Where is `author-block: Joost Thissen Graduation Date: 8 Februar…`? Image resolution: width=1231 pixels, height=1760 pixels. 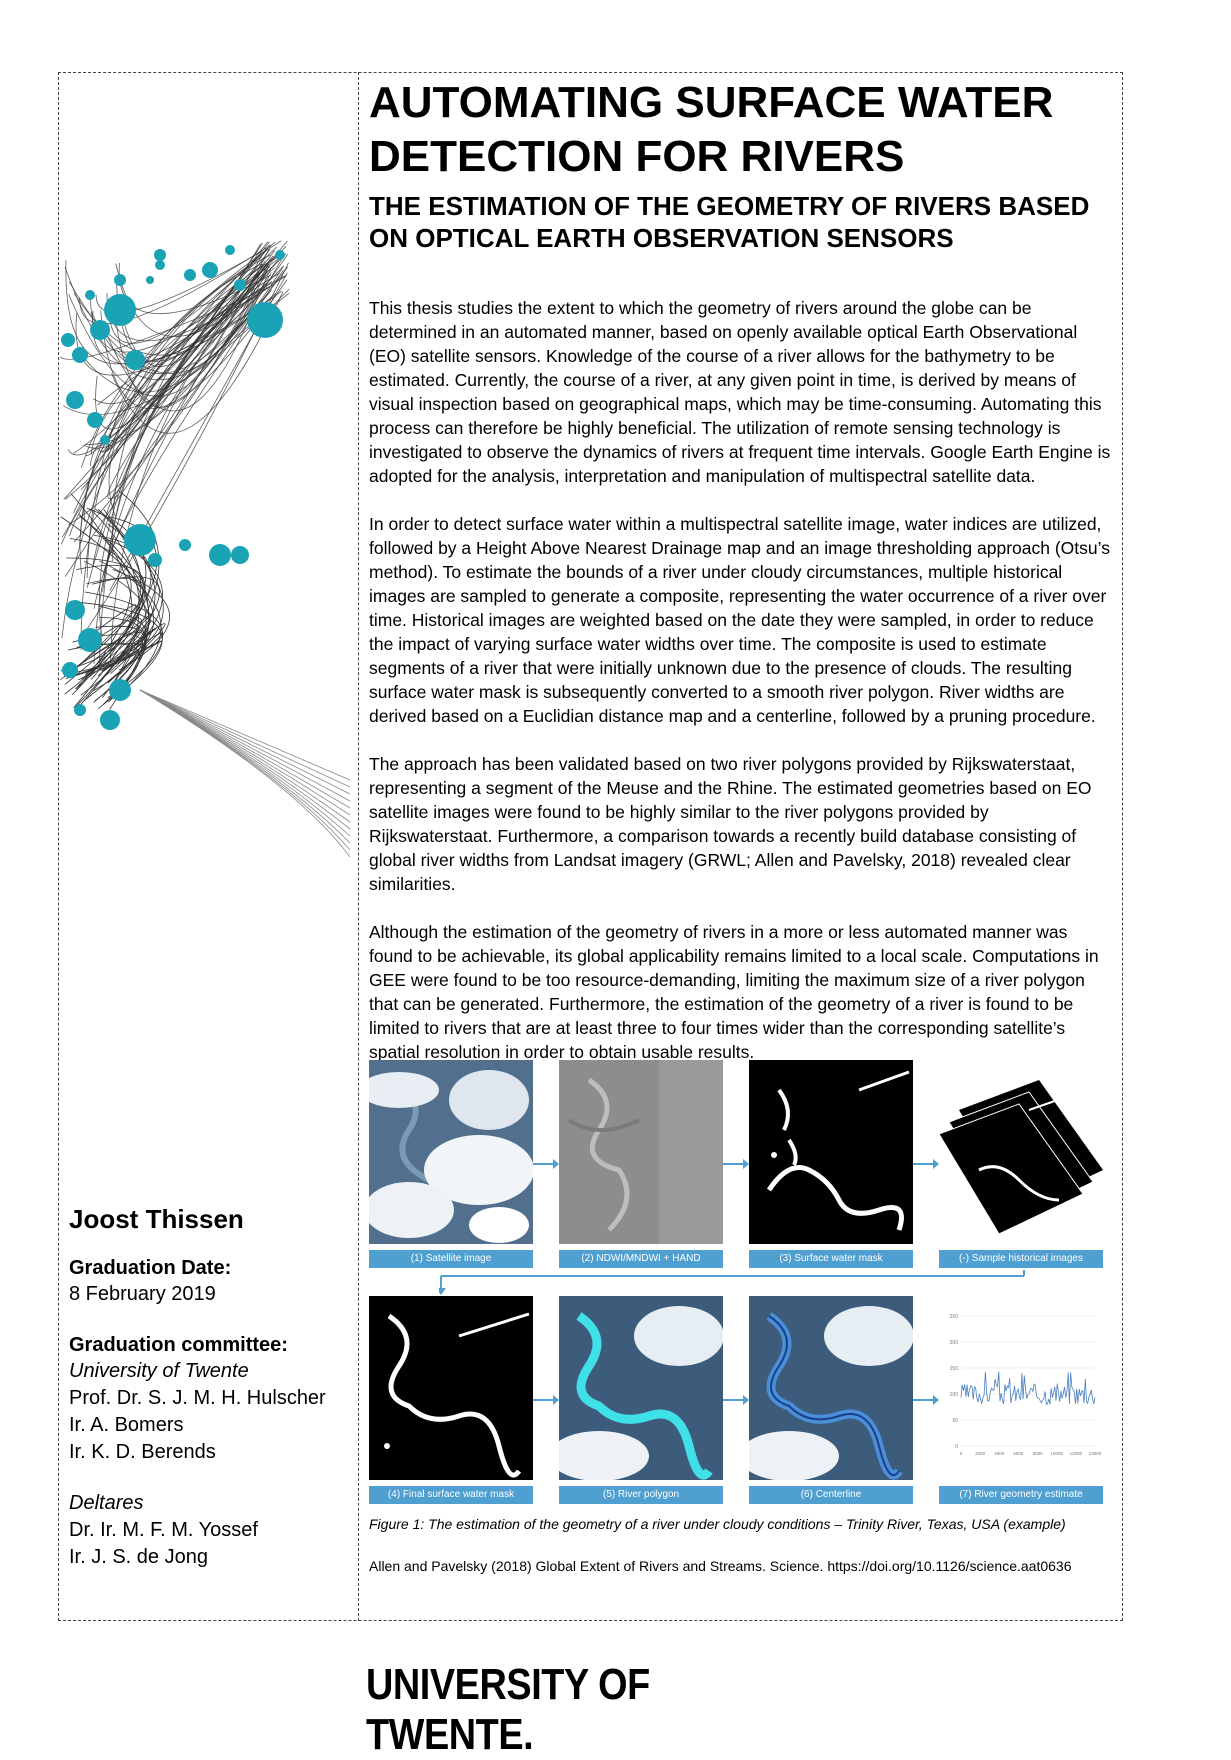 author-block: Joost Thissen Graduation Date: 8 Februar… is located at coordinates (209, 1387).